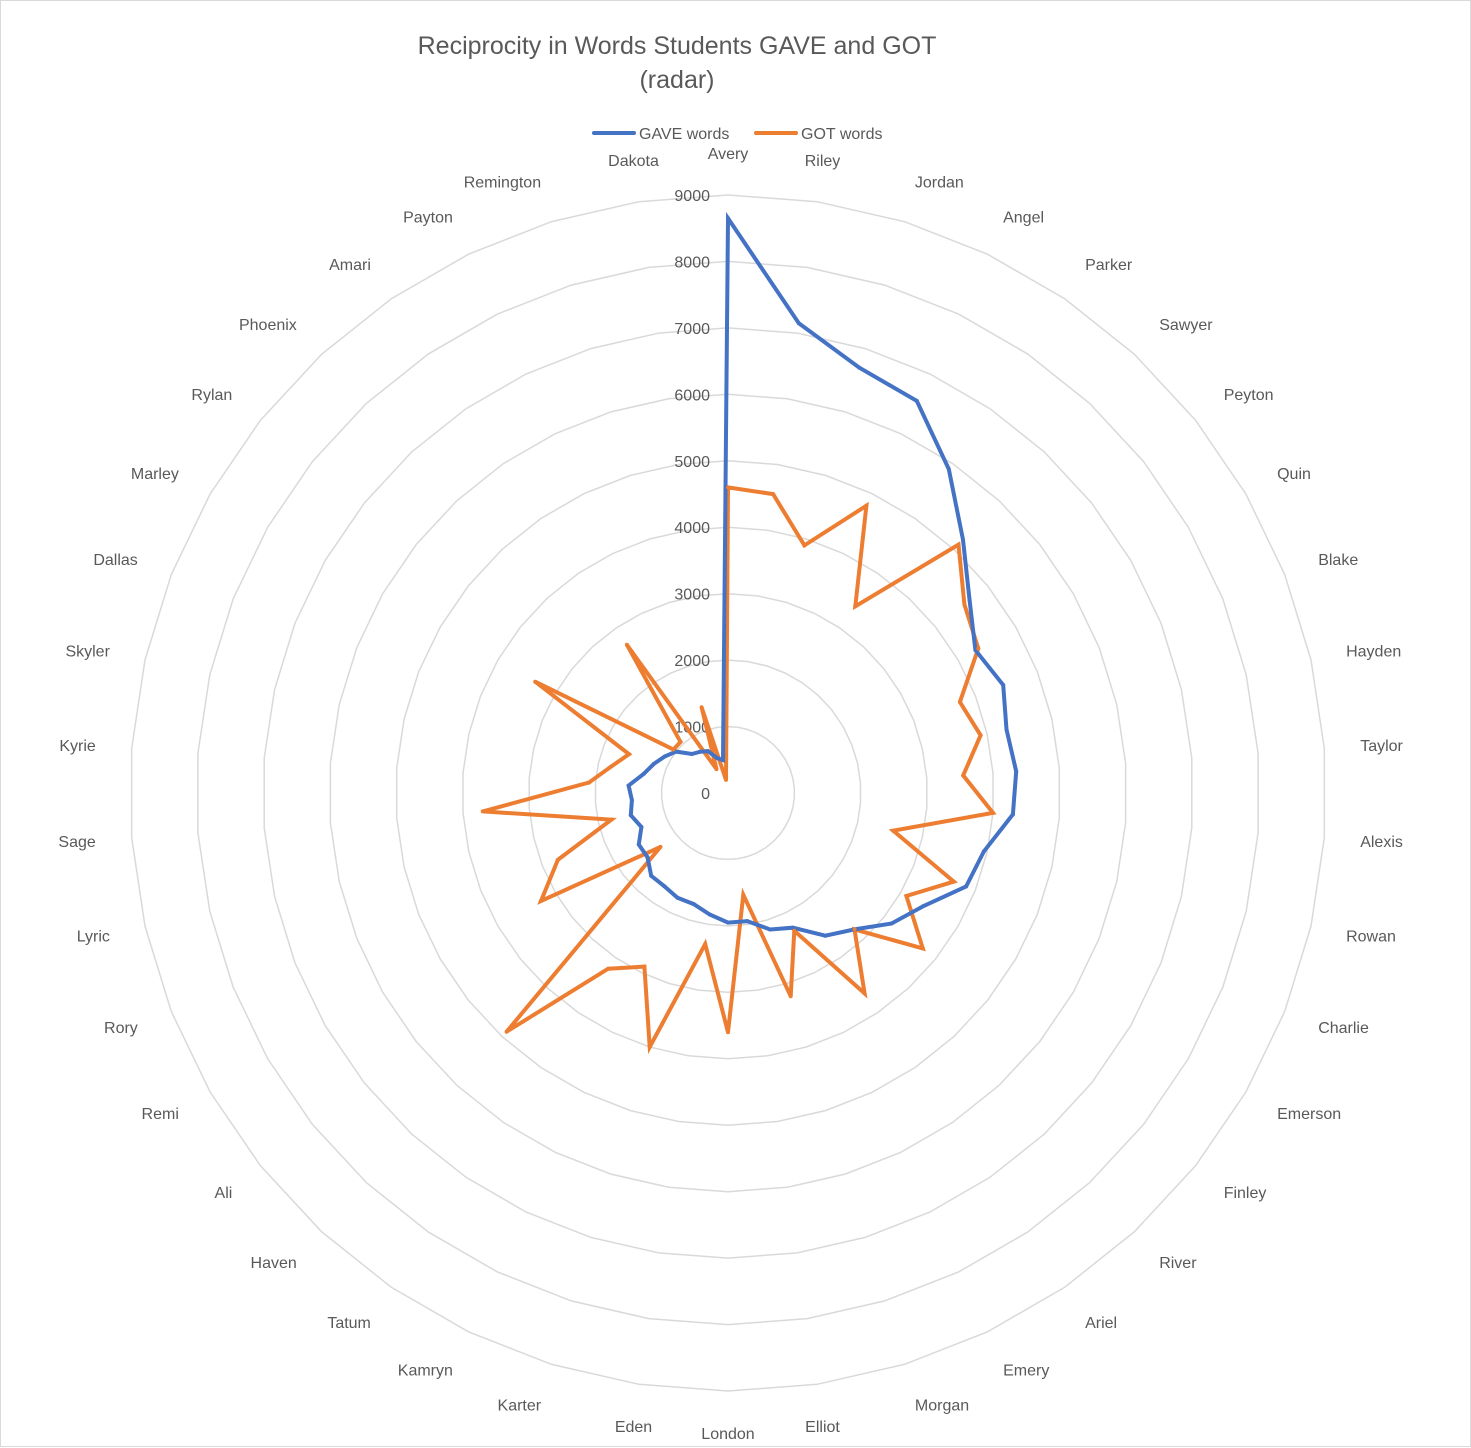 This screenshot has width=1471, height=1448. Describe the element at coordinates (922, 948) in the screenshot. I see `data-point-got-finley` at that location.